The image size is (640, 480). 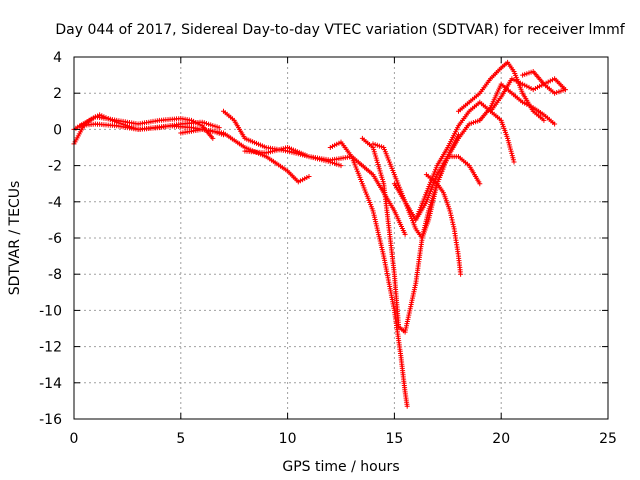 What do you see at coordinates (50, 384) in the screenshot?
I see `y-tick-label: -14` at bounding box center [50, 384].